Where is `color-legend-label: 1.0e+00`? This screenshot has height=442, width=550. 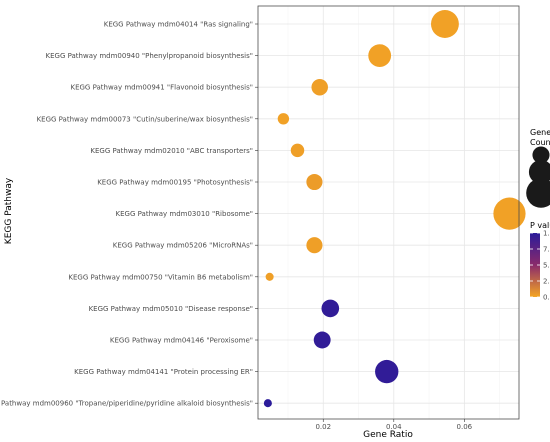
color-legend-label: 1.0e+00 is located at coordinates (546, 234).